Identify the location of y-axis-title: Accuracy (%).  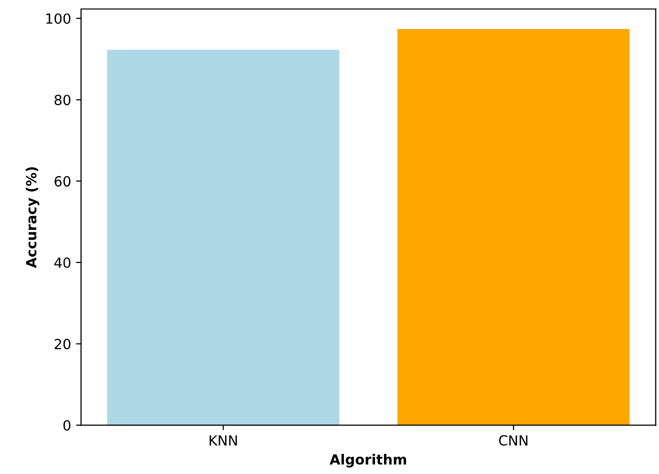
(33, 217).